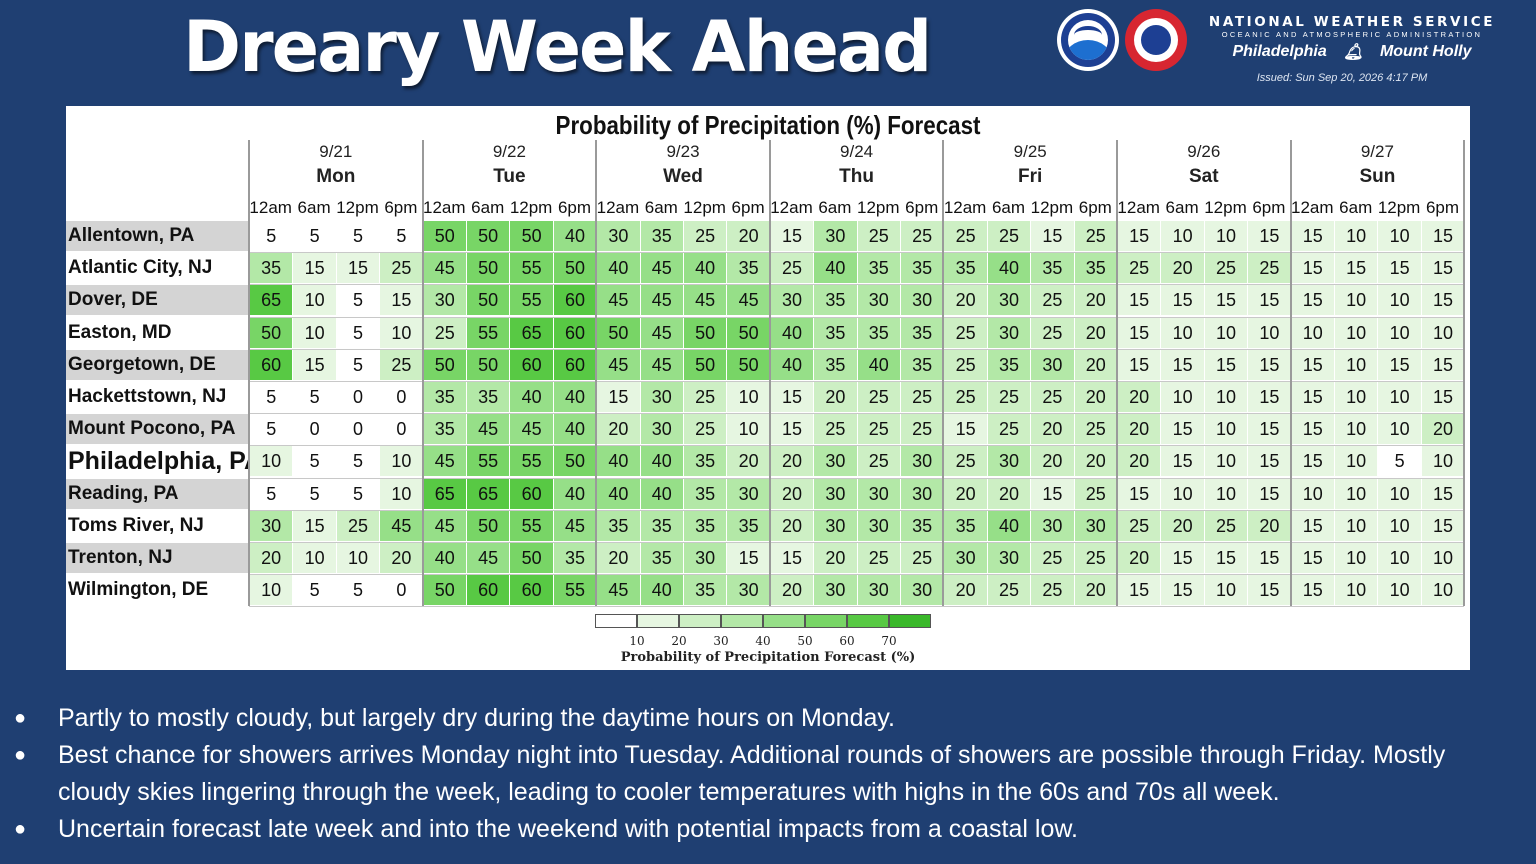 The width and height of the screenshot is (1536, 864). I want to click on day-date: 9/26, so click(1204, 151).